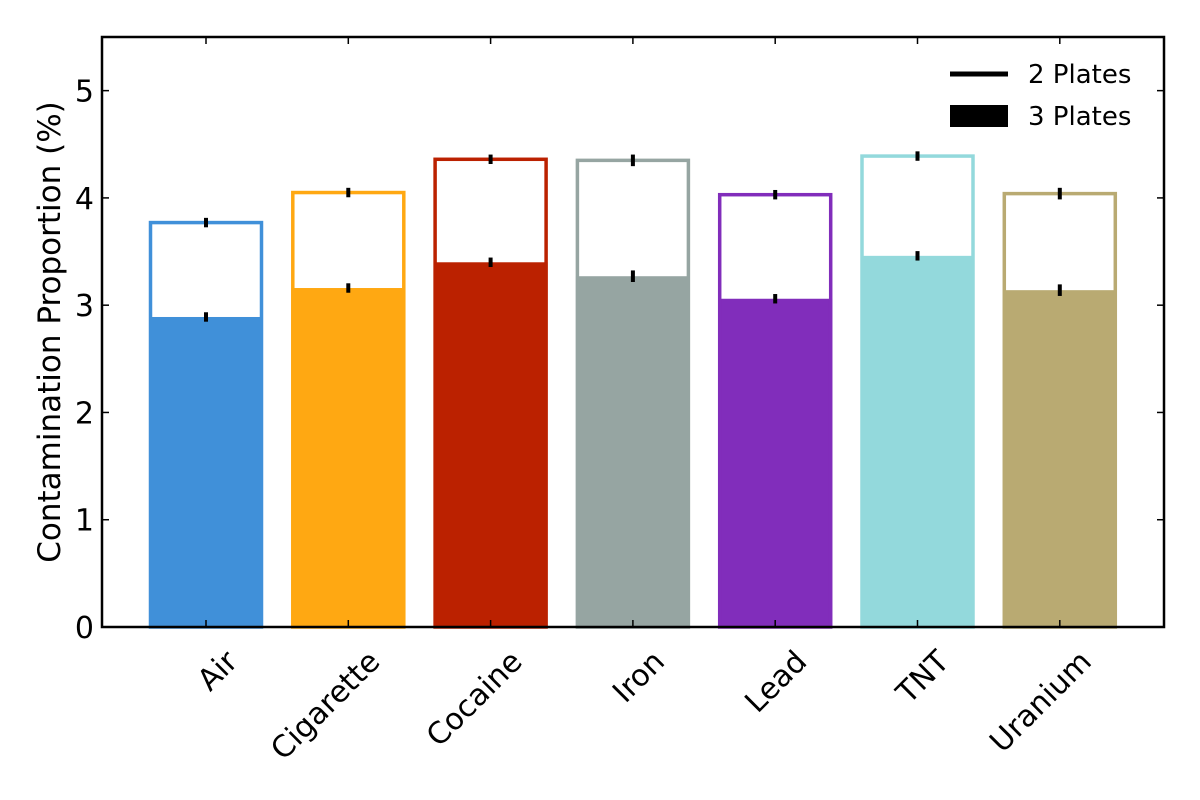 This screenshot has width=1200, height=800. I want to click on x-tick-label-cocaine: Cocaine, so click(475, 699).